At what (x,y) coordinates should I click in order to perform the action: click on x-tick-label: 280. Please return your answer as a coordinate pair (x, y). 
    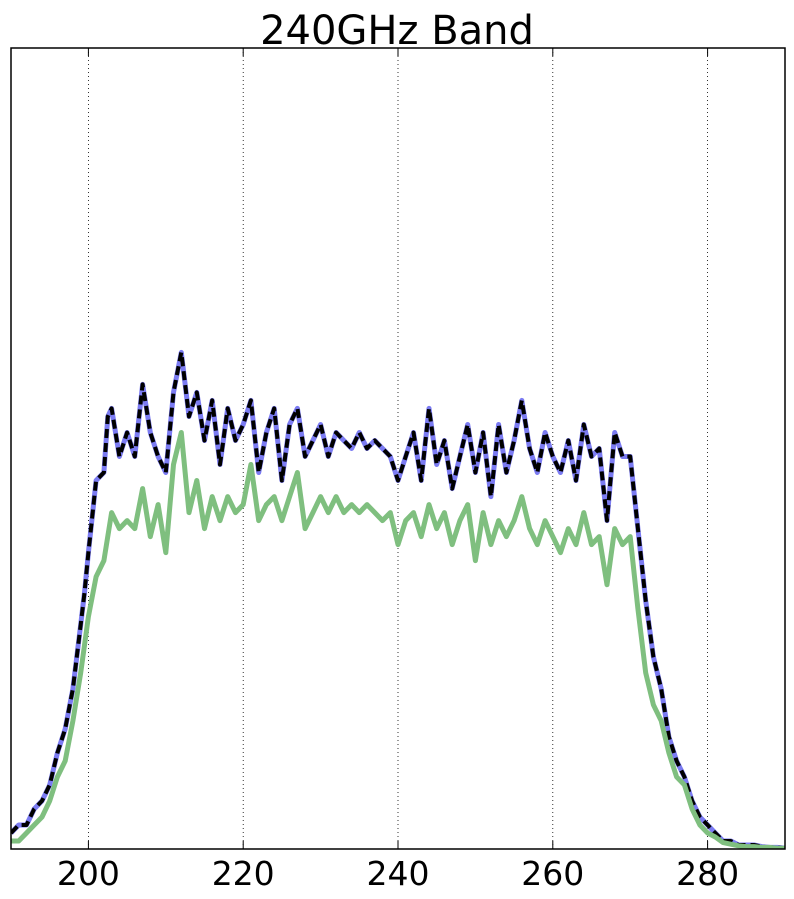
    Looking at the image, I should click on (707, 873).